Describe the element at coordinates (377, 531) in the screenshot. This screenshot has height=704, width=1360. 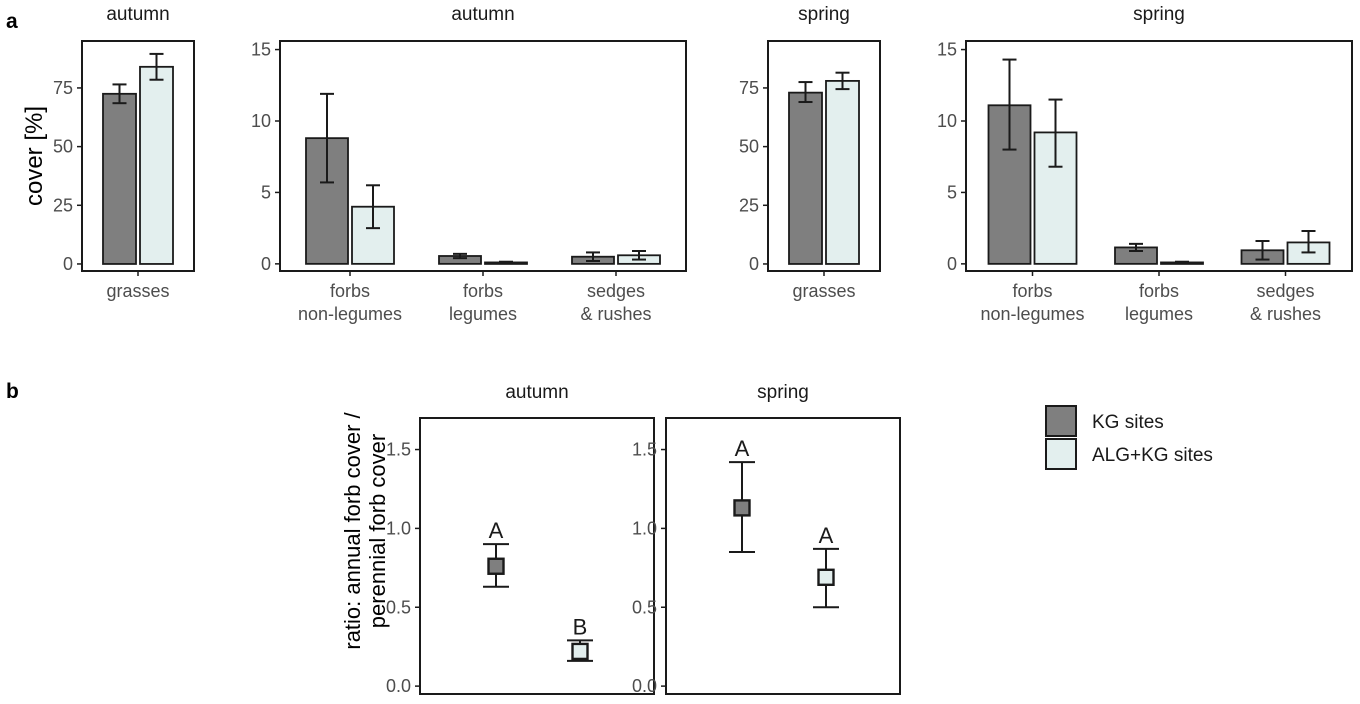
I see `panel-5-ylabel: perennial forb cover` at that location.